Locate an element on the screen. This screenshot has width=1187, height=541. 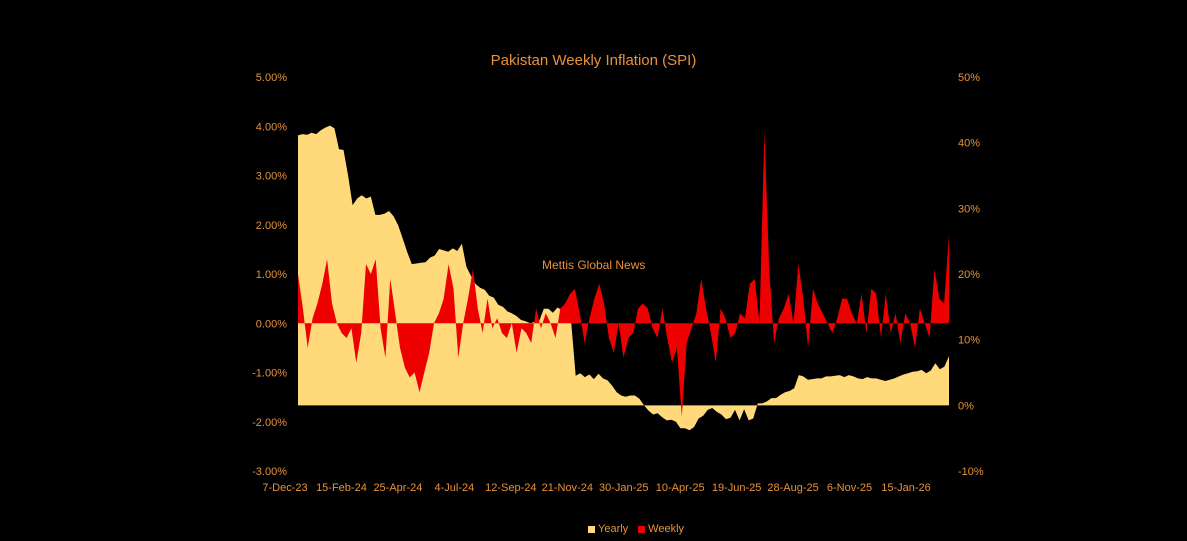
right-axis-tick-label: 10% is located at coordinates (969, 341).